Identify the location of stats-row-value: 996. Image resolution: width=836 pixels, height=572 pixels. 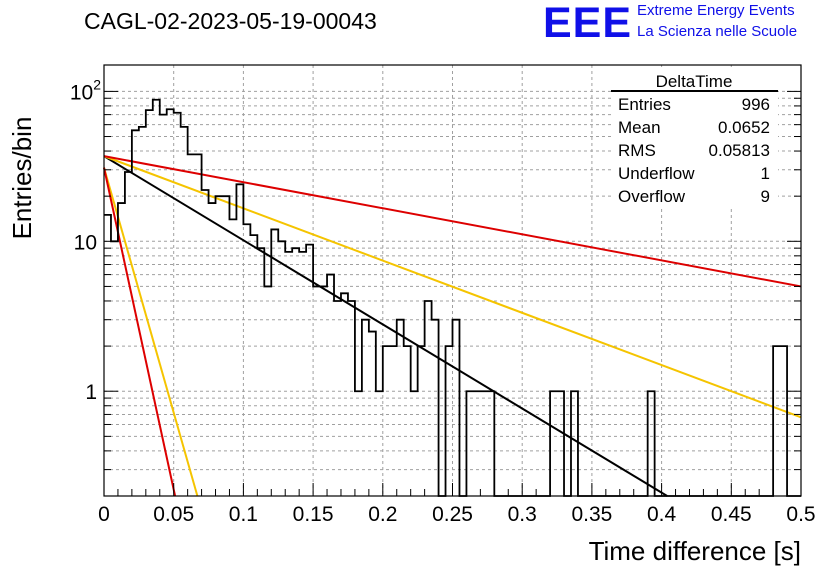
(756, 104).